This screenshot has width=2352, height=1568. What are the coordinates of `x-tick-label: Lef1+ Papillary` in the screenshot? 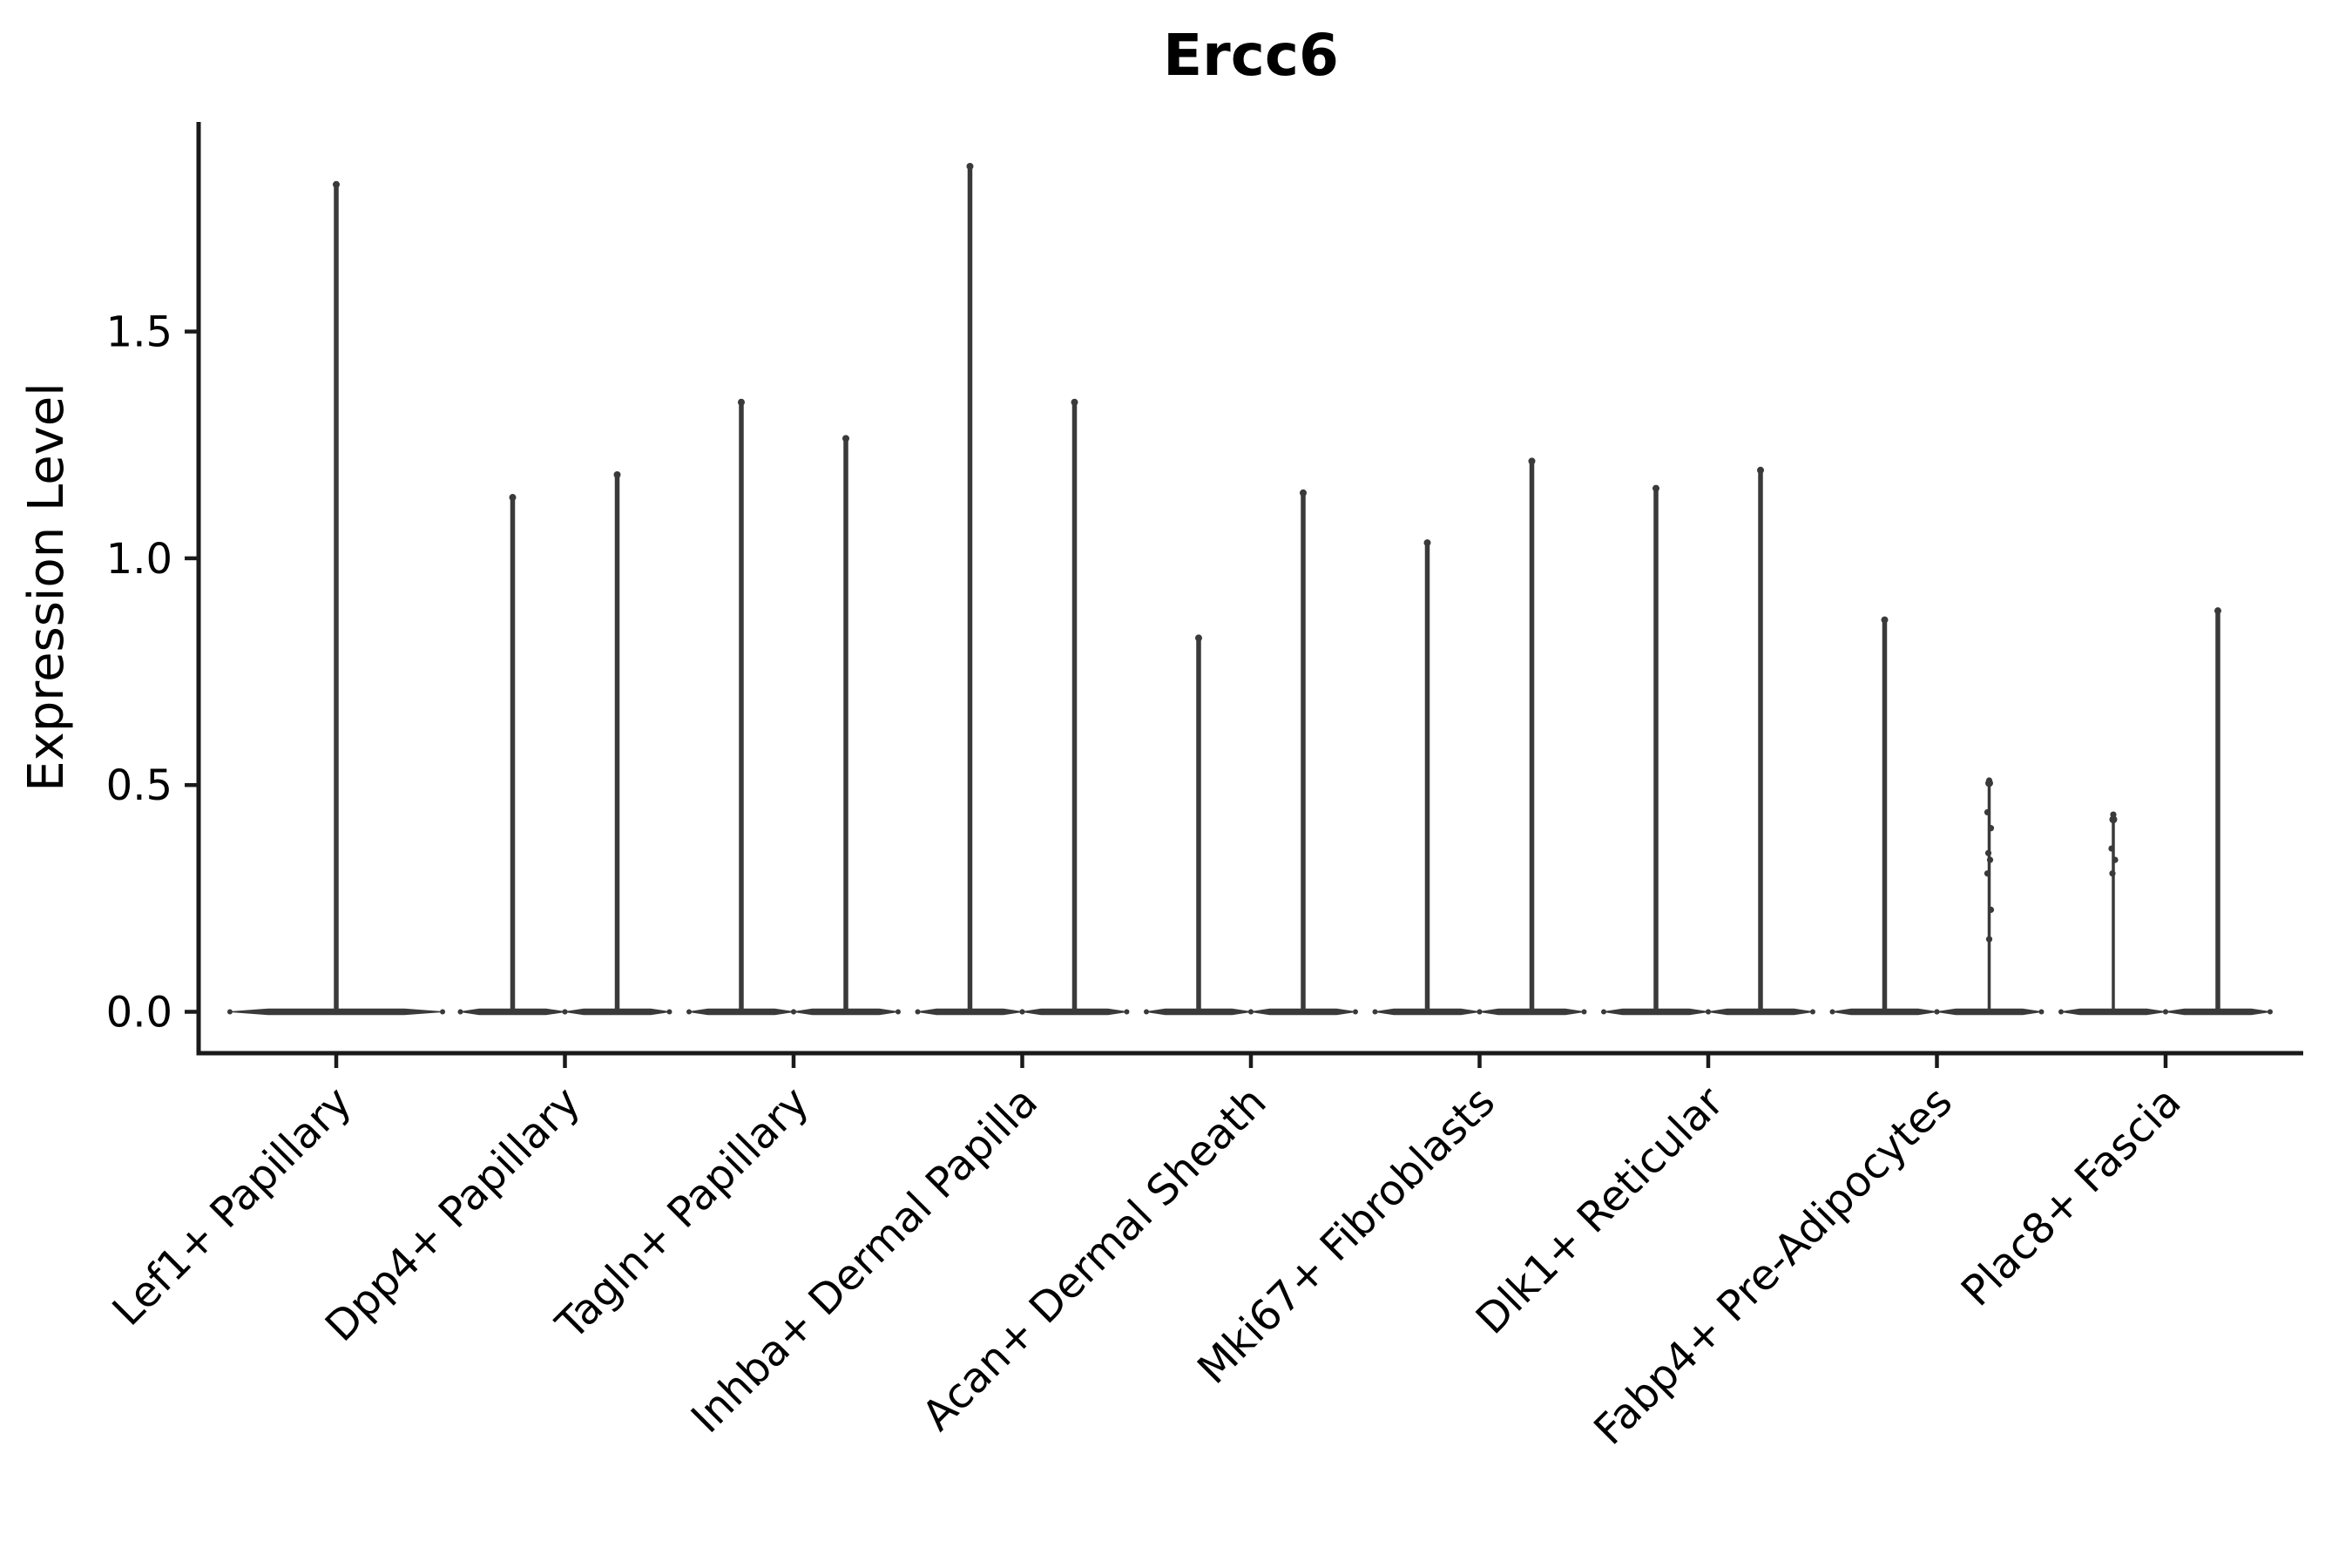 It's located at (233, 1206).